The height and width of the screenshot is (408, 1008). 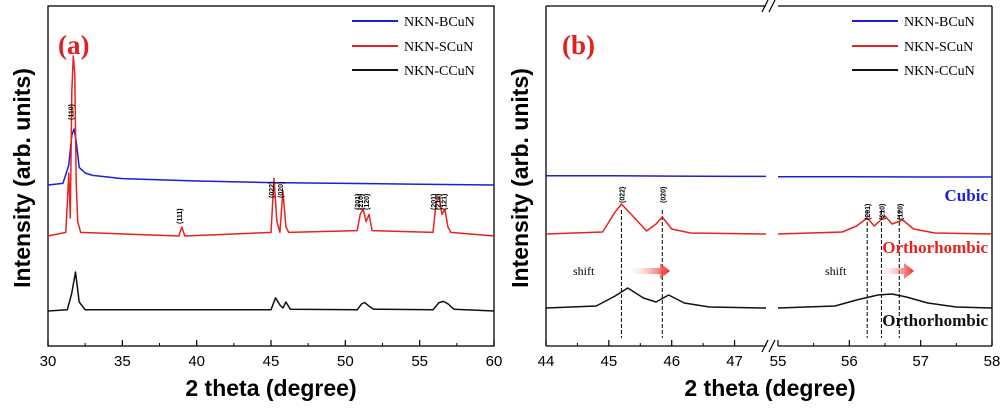 I want to click on x-tick-label: 56, so click(x=849, y=361).